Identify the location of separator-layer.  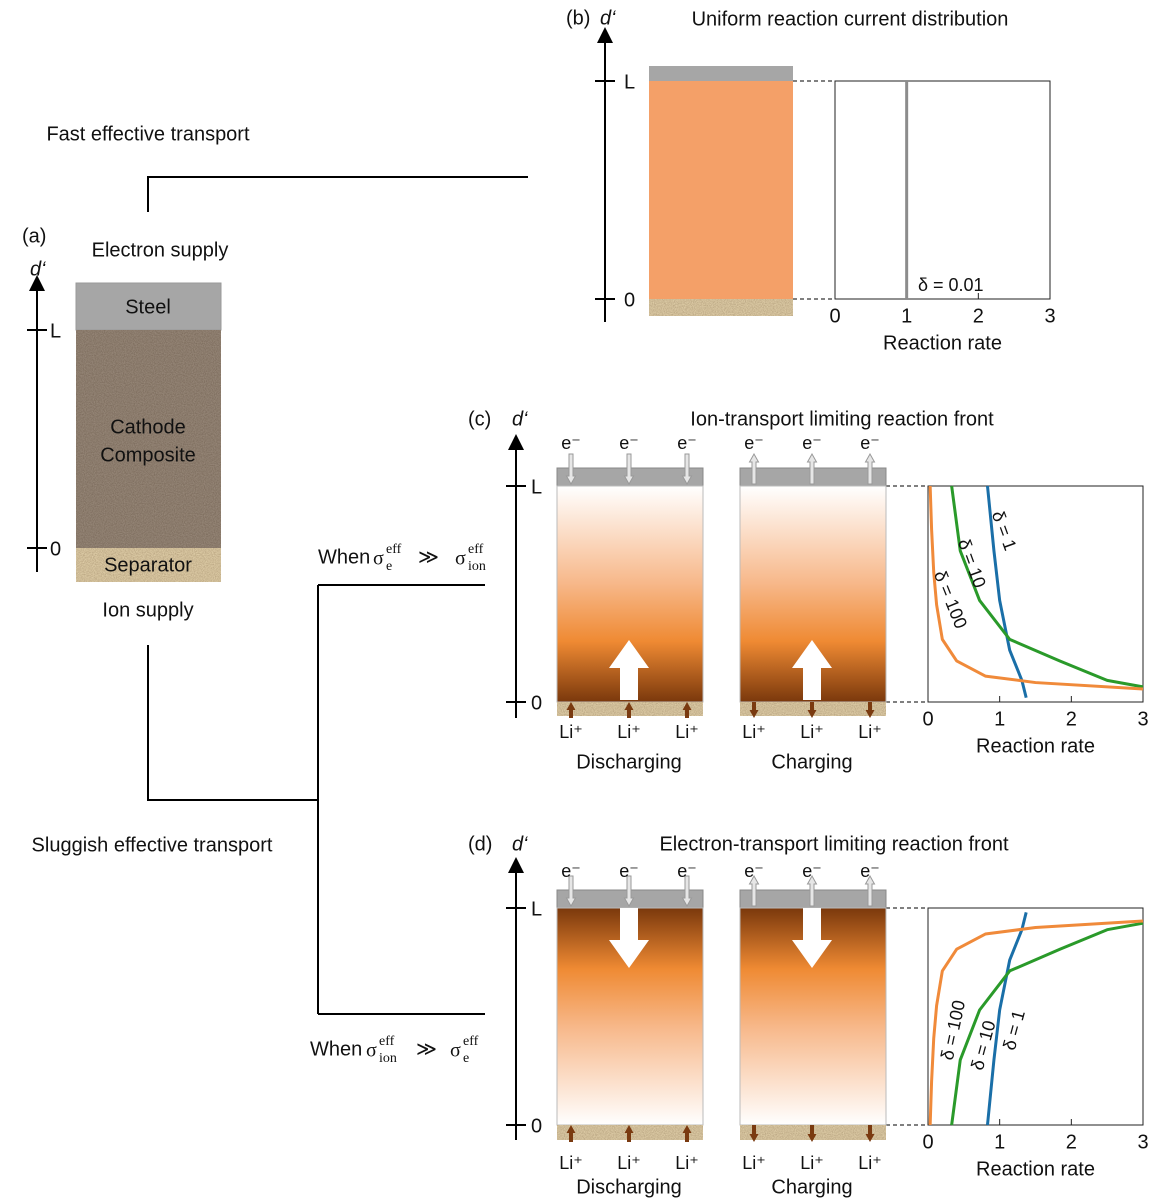
(148, 565).